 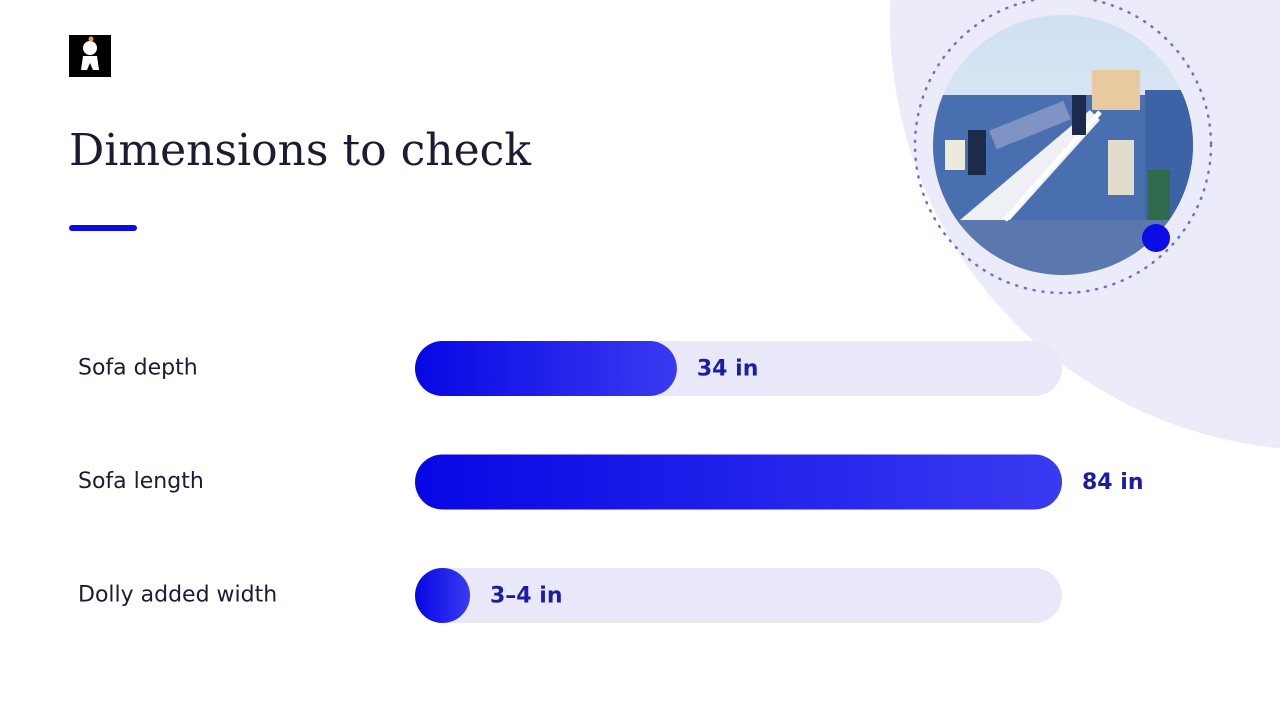 What do you see at coordinates (300, 150) in the screenshot?
I see `chart-title: Dimensions to check` at bounding box center [300, 150].